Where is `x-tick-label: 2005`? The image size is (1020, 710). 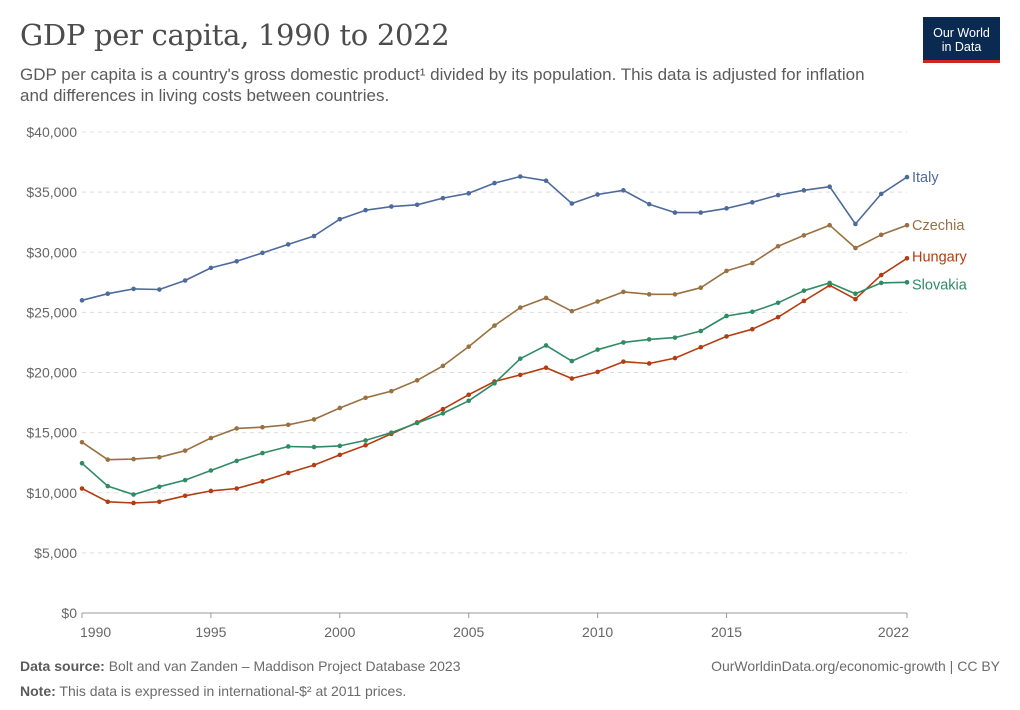 x-tick-label: 2005 is located at coordinates (468, 632).